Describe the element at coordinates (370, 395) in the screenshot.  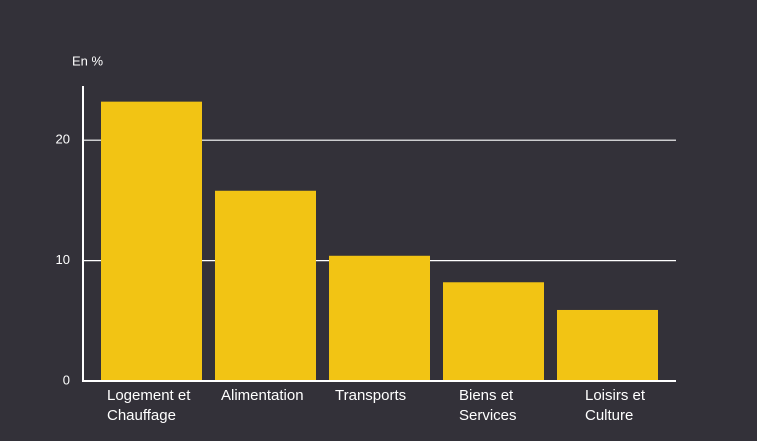
I see `x-tick-label: Transports` at that location.